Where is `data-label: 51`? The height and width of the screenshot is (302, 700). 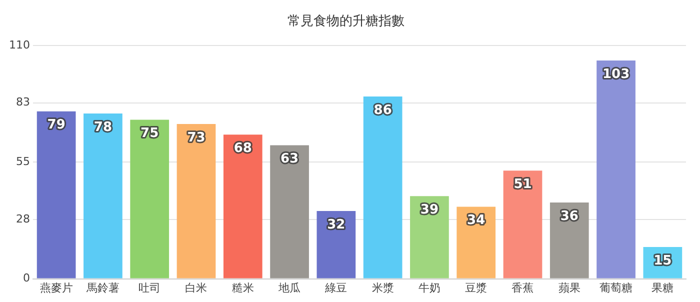 data-label: 51 is located at coordinates (523, 184).